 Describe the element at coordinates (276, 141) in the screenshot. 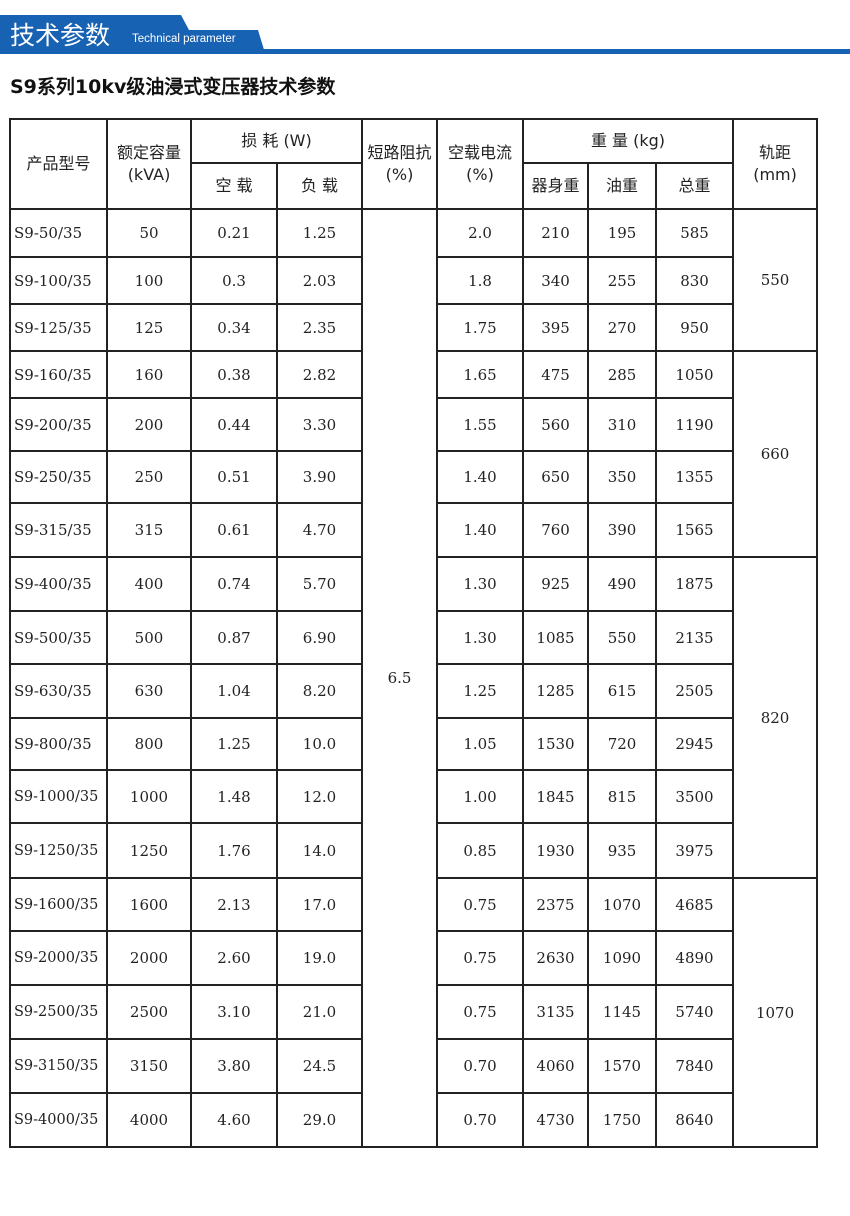

I see `header-loss: 损 耗 (W)` at that location.